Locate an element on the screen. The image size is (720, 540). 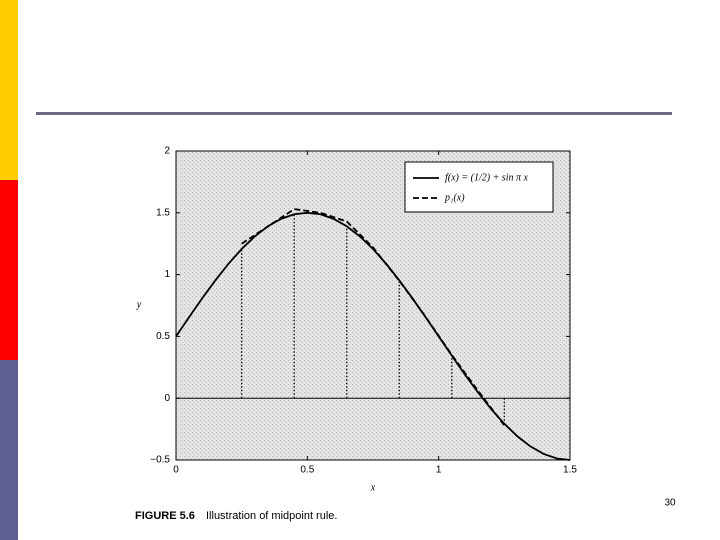
x-tick-label: 1.5 is located at coordinates (570, 470).